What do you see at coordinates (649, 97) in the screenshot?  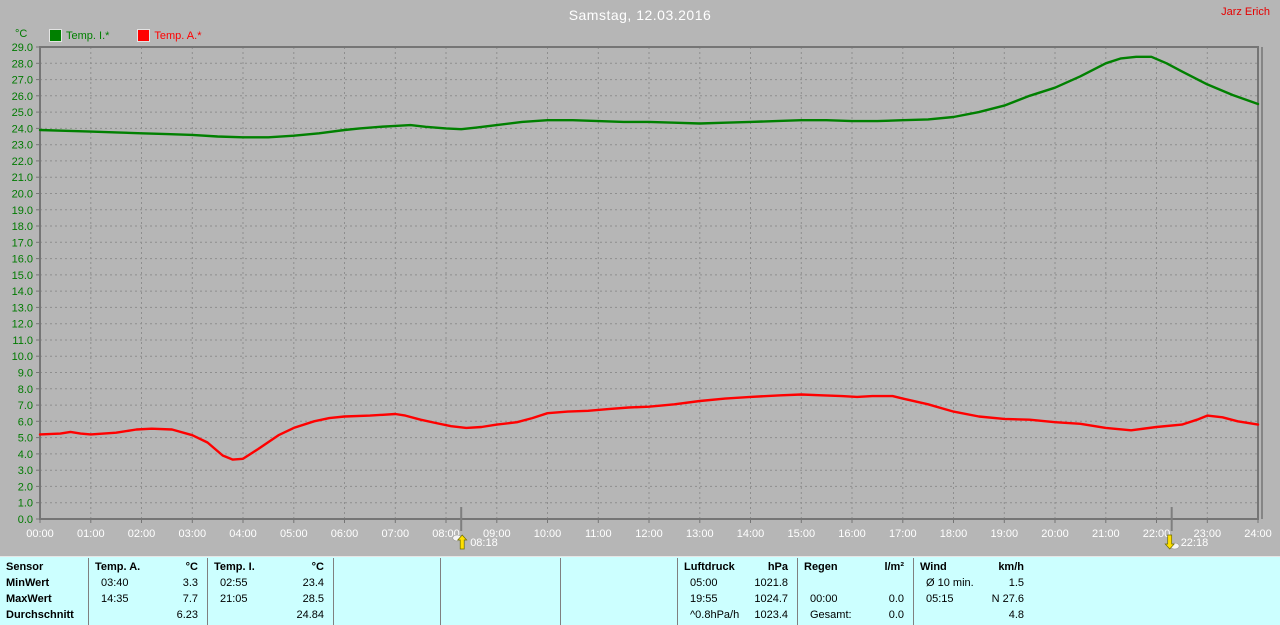 I see `series-line-temp-i` at bounding box center [649, 97].